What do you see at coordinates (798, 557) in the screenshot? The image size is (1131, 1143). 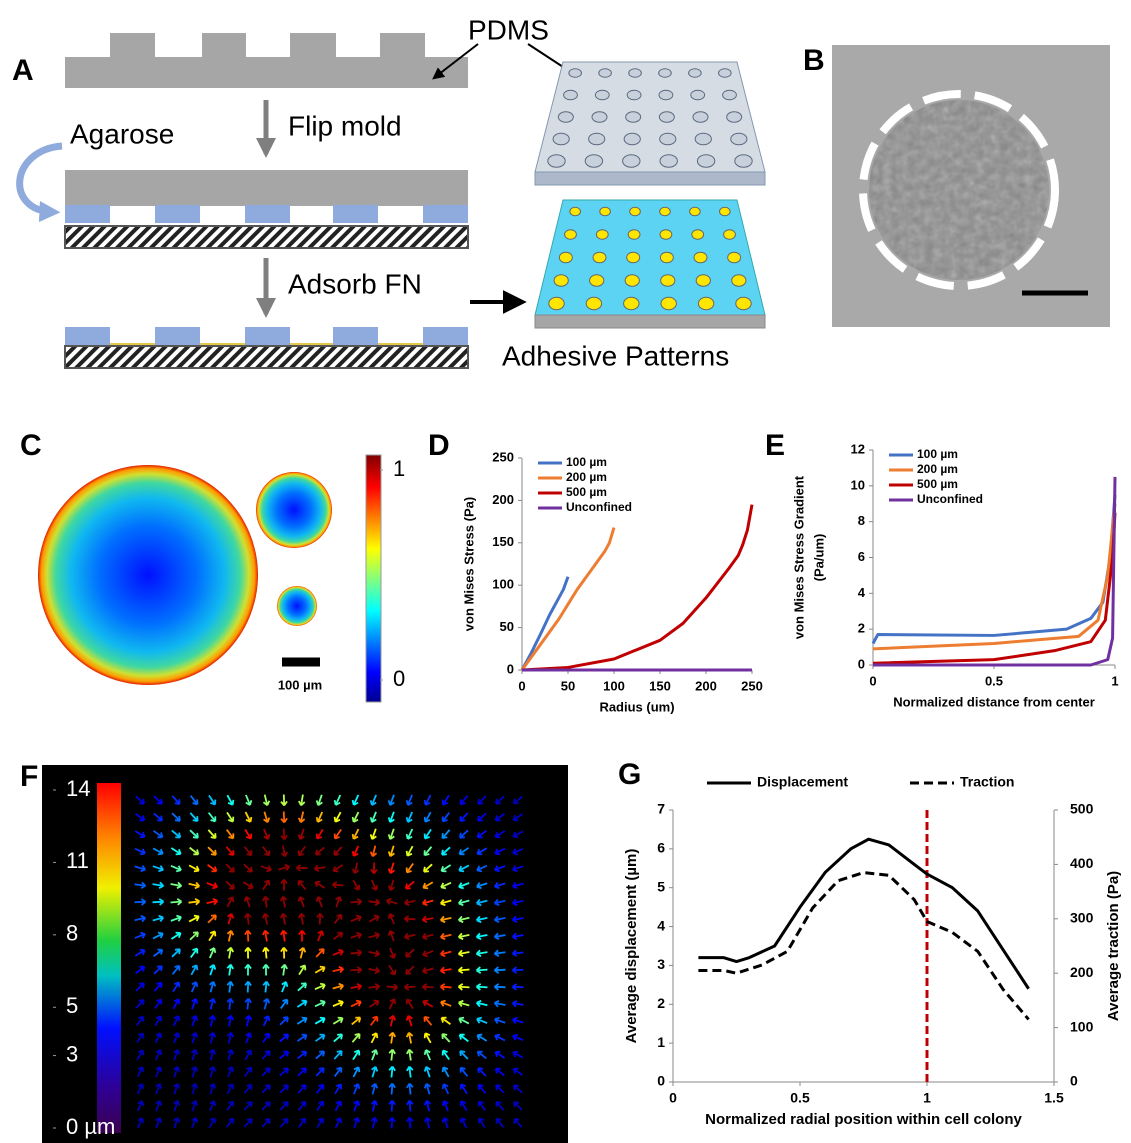 I see `y-axis-label: von Mises Stress Gradient` at bounding box center [798, 557].